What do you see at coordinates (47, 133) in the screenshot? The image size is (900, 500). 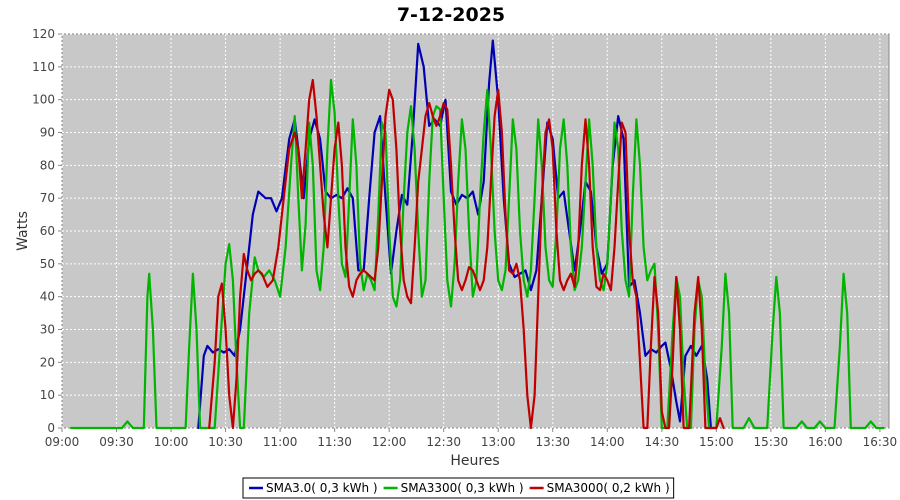 I see `y-tick-label: 90` at bounding box center [47, 133].